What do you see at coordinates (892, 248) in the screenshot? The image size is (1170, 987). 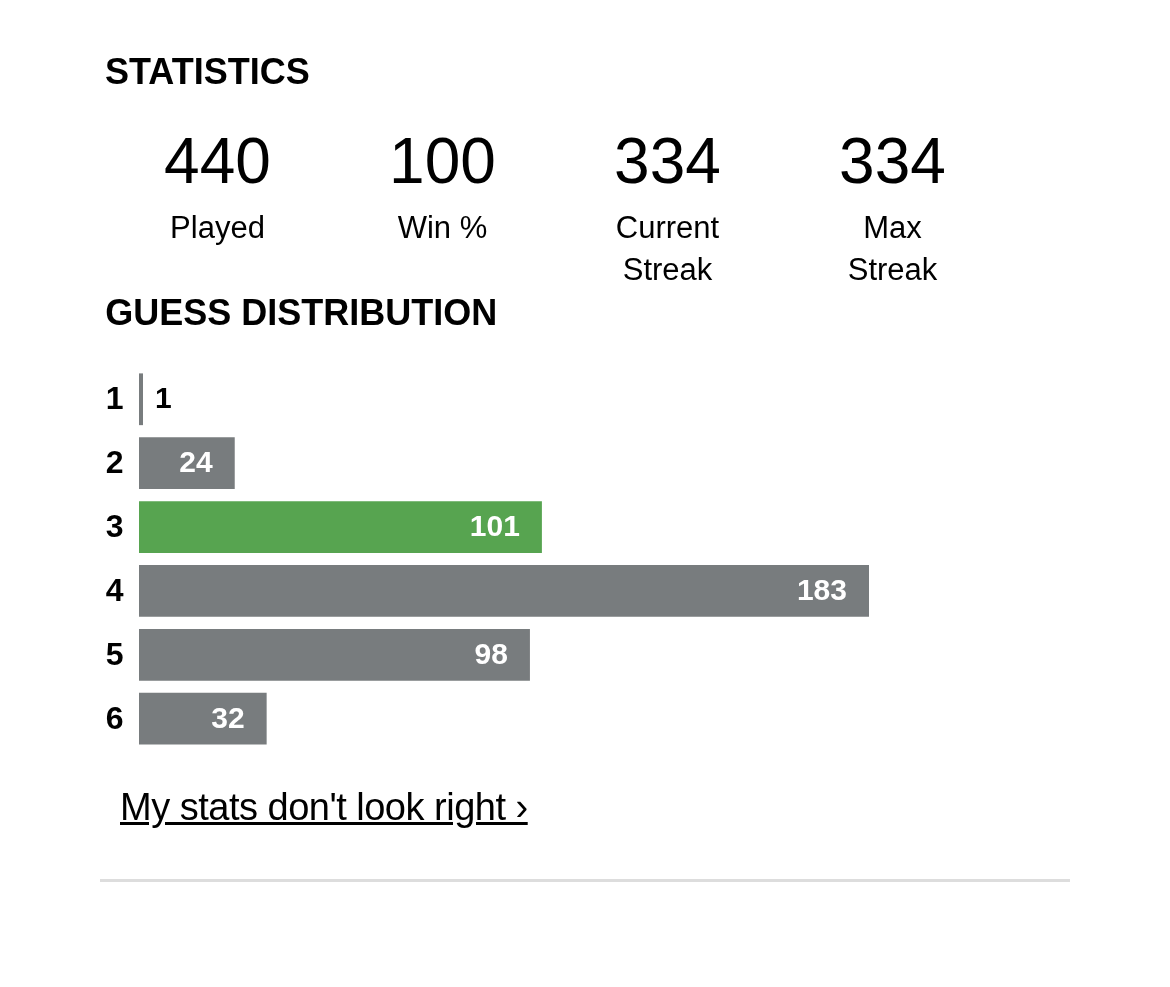 I see `category-label: Max Streak` at bounding box center [892, 248].